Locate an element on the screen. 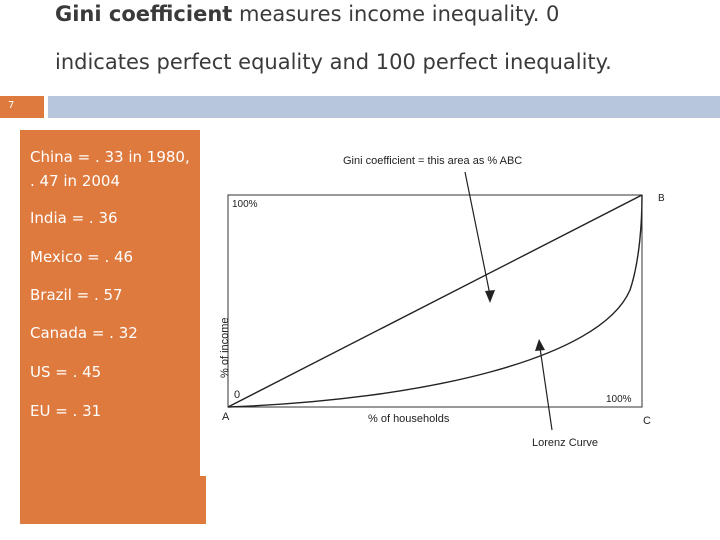 This screenshot has height=540, width=720. item-eu: EU = . 31 is located at coordinates (66, 411).